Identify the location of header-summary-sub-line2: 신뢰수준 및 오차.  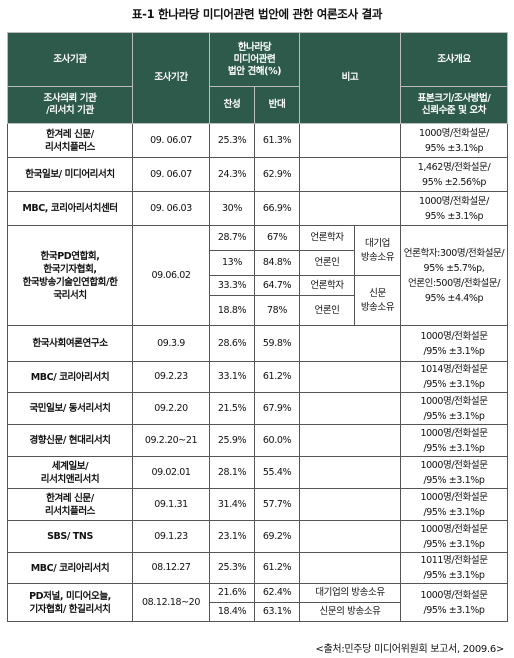
(454, 110).